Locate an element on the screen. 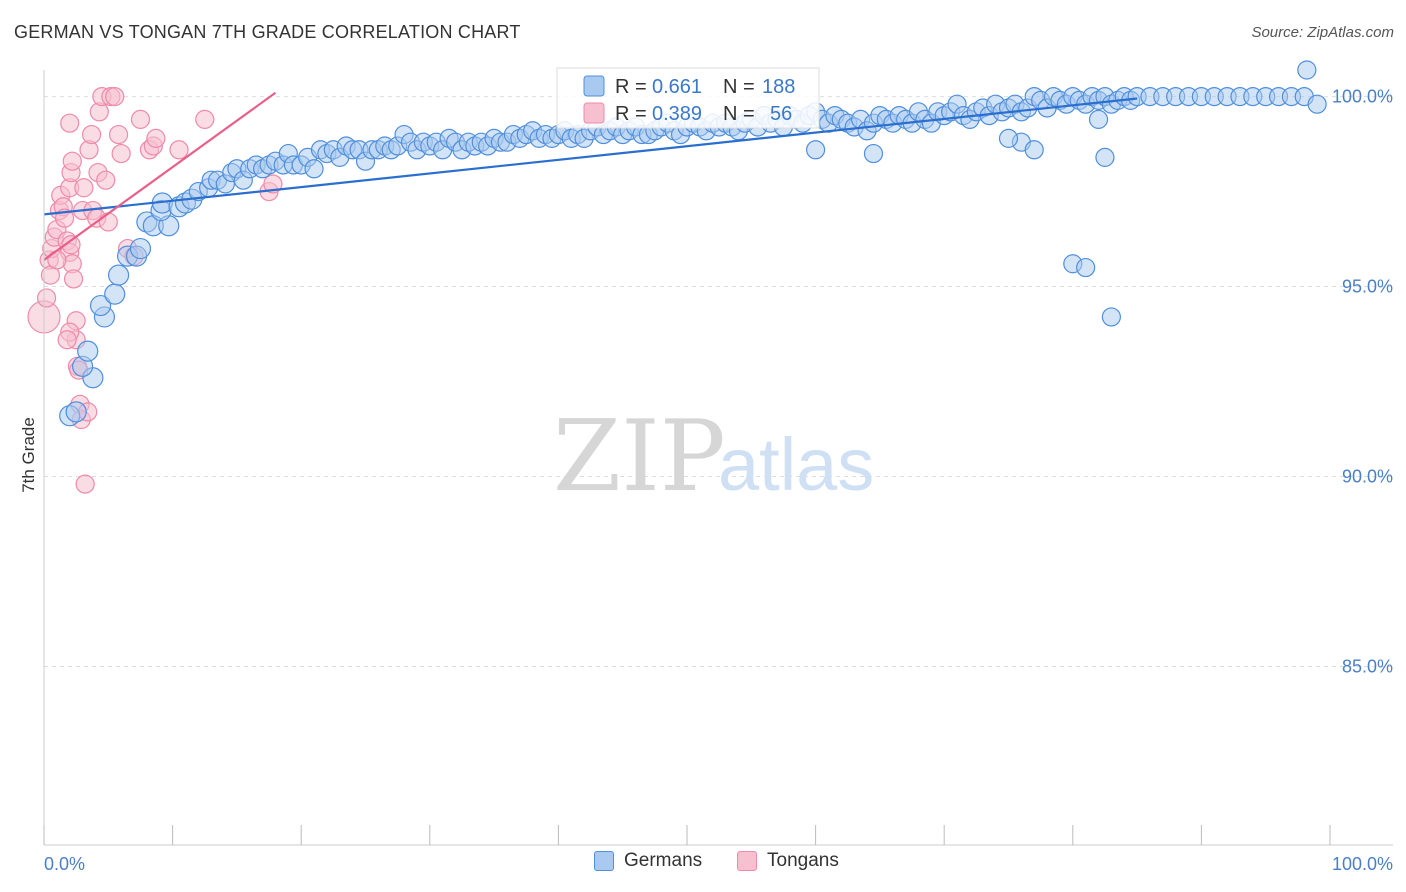 The height and width of the screenshot is (892, 1406). germans-label: Germans is located at coordinates (663, 860).